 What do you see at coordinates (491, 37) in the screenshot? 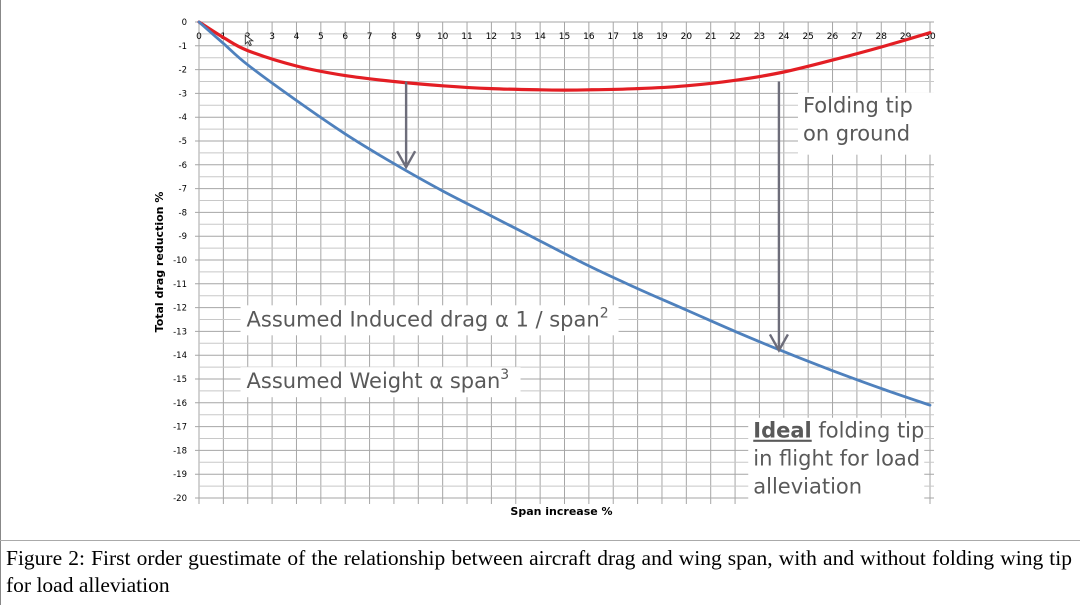
I see `x-tick-label: 12` at bounding box center [491, 37].